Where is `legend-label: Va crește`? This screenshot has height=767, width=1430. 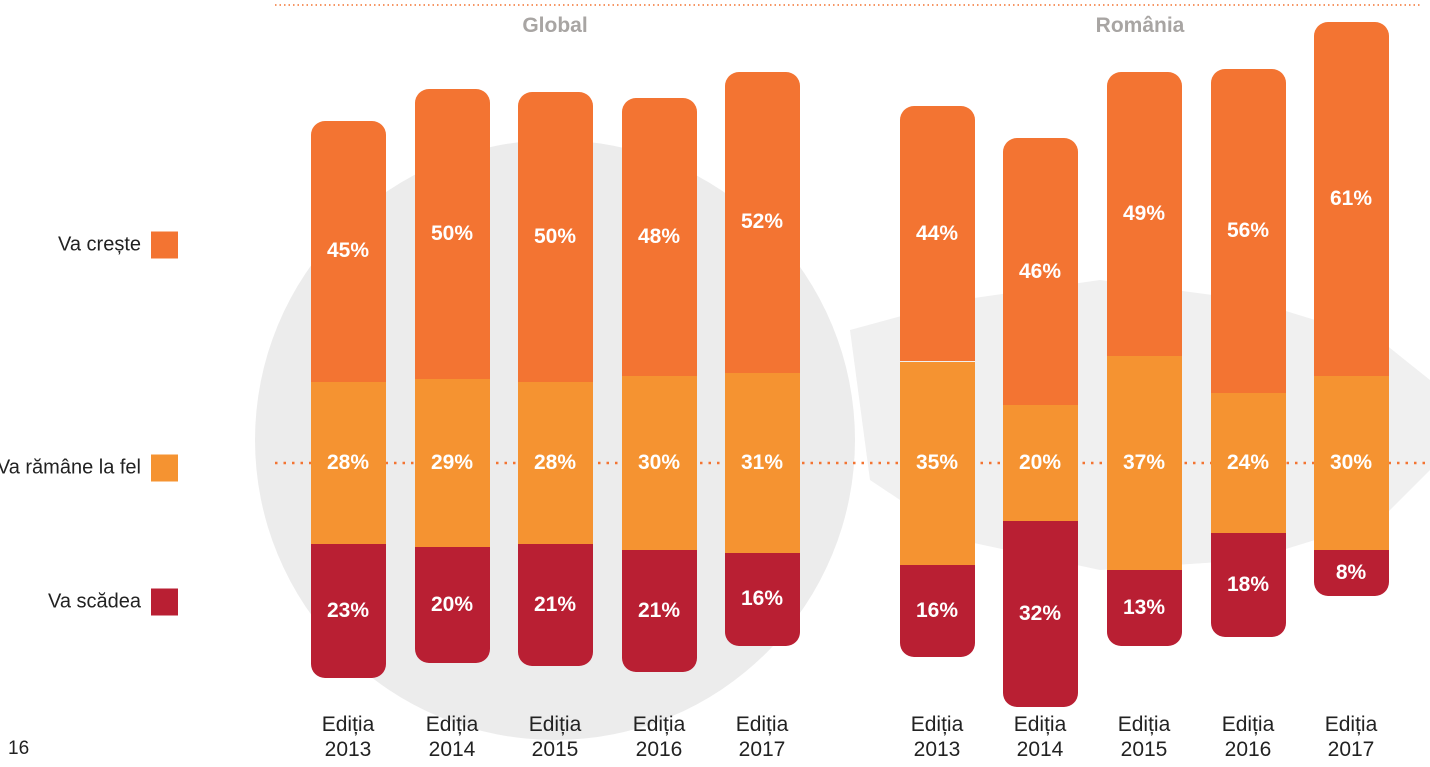 legend-label: Va crește is located at coordinates (99, 244).